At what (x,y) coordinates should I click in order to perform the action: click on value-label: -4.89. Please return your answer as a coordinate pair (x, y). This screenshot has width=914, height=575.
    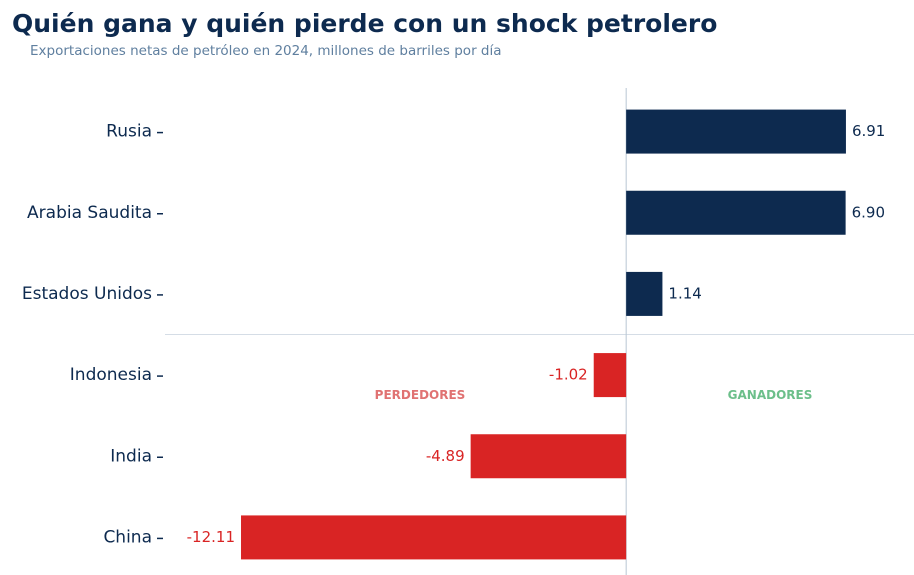
    Looking at the image, I should click on (445, 456).